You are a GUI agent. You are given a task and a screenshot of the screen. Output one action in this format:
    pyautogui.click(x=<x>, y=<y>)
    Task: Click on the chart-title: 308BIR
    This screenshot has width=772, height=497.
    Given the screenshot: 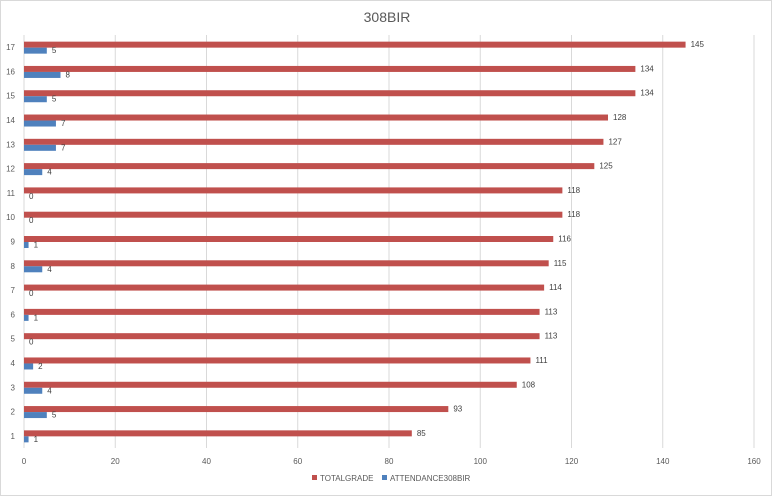 What is the action you would take?
    pyautogui.click(x=387, y=17)
    